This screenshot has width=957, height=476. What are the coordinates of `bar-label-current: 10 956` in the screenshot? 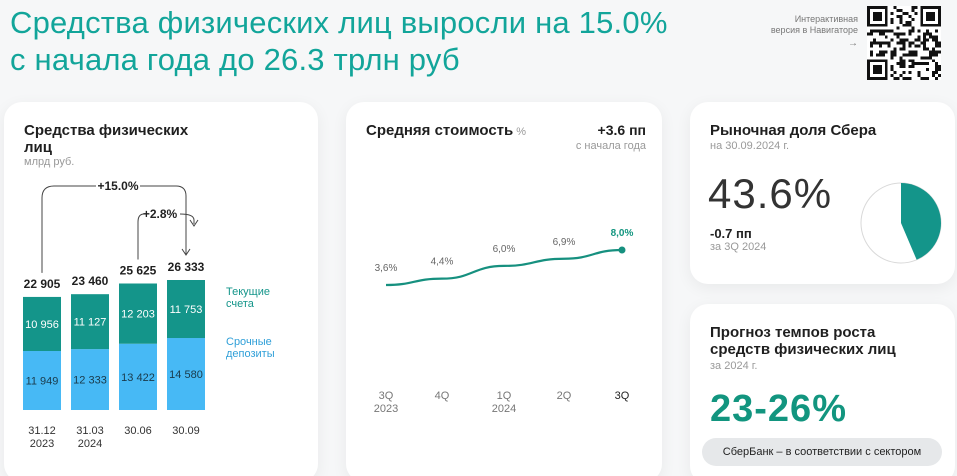 It's located at (42, 325).